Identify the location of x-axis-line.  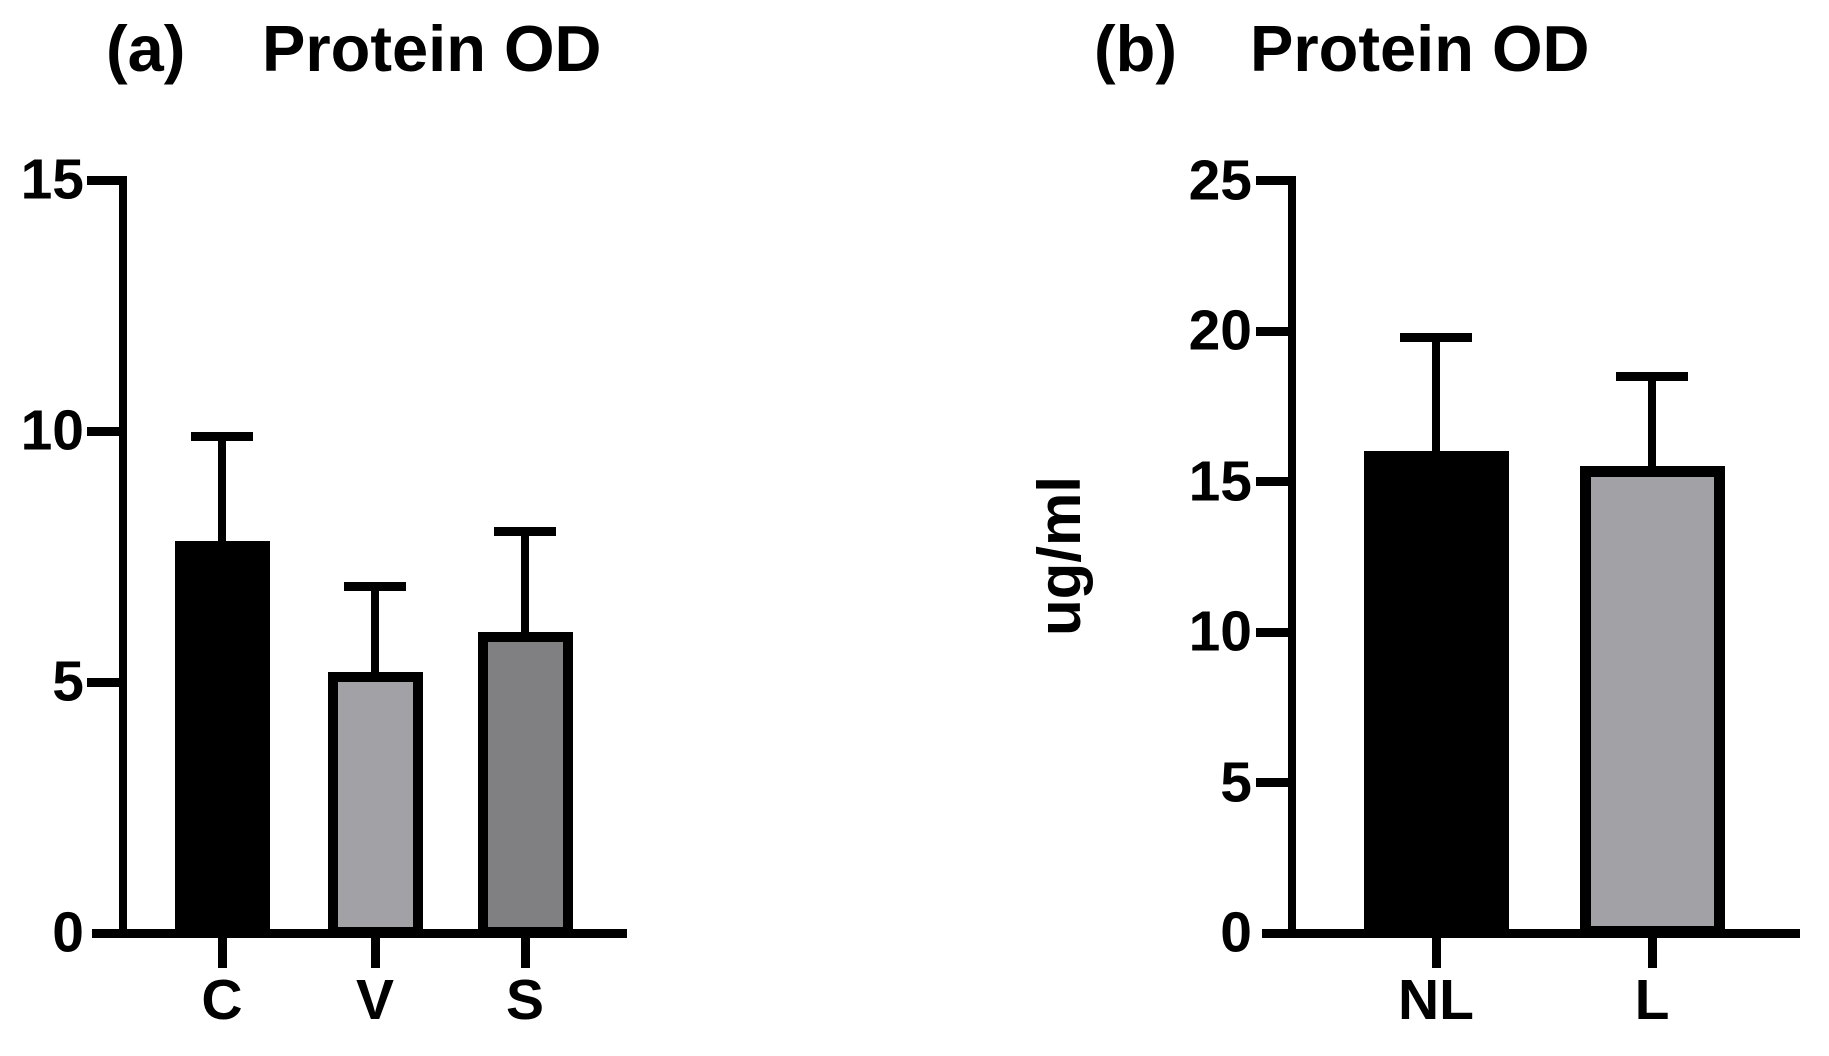
(1531, 933).